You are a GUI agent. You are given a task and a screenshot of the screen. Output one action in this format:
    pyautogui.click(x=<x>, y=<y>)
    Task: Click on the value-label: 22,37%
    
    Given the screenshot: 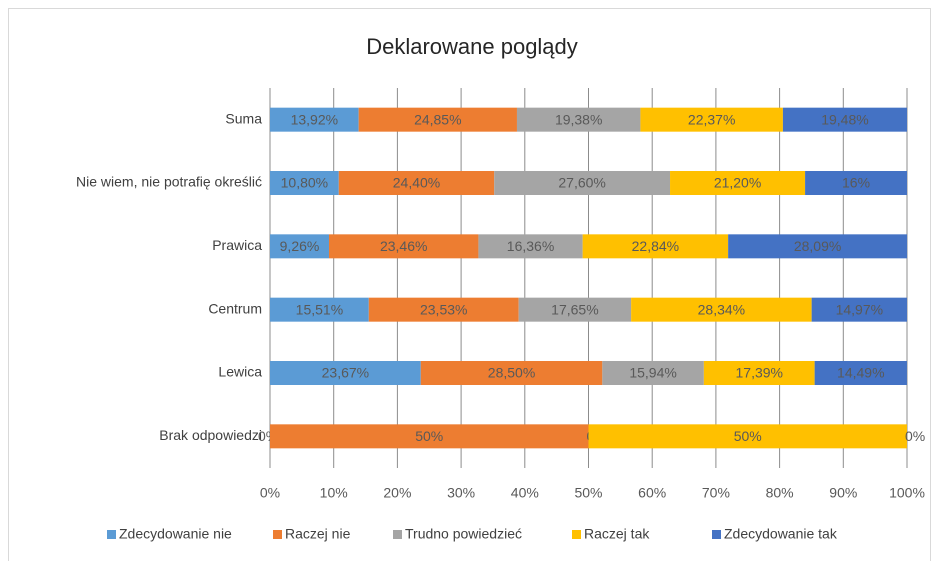 What is the action you would take?
    pyautogui.click(x=711, y=119)
    